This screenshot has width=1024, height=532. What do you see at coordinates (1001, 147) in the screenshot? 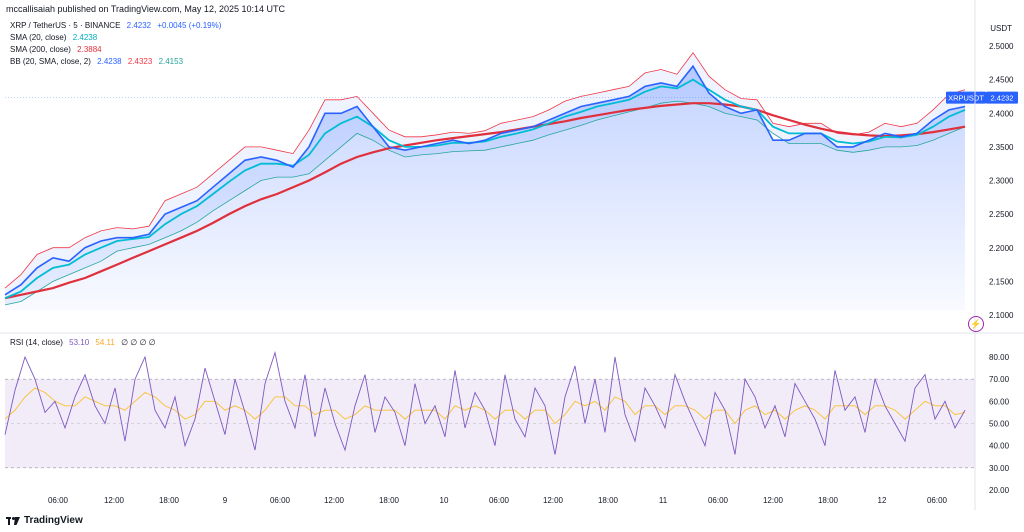
I see `price-tick-label: 2.3500` at bounding box center [1001, 147].